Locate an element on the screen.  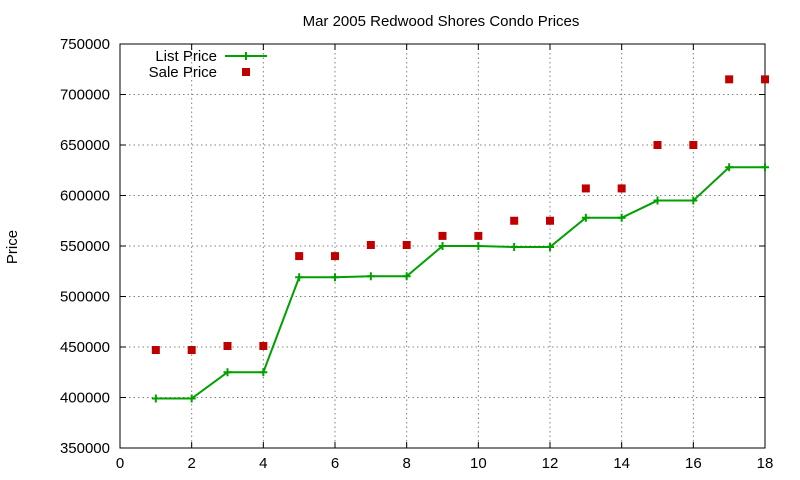
legend-marker-list-price is located at coordinates (246, 56).